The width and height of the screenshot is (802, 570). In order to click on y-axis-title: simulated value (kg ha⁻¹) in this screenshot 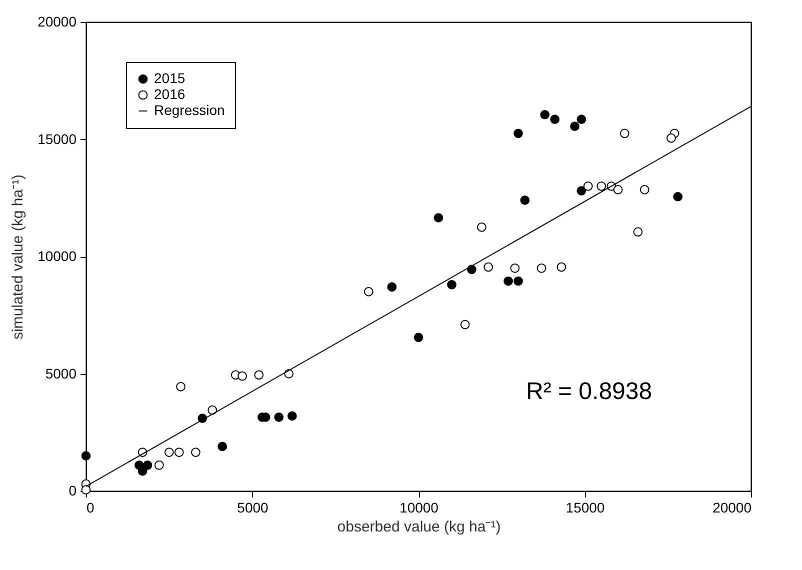, I will do `click(18, 257)`.